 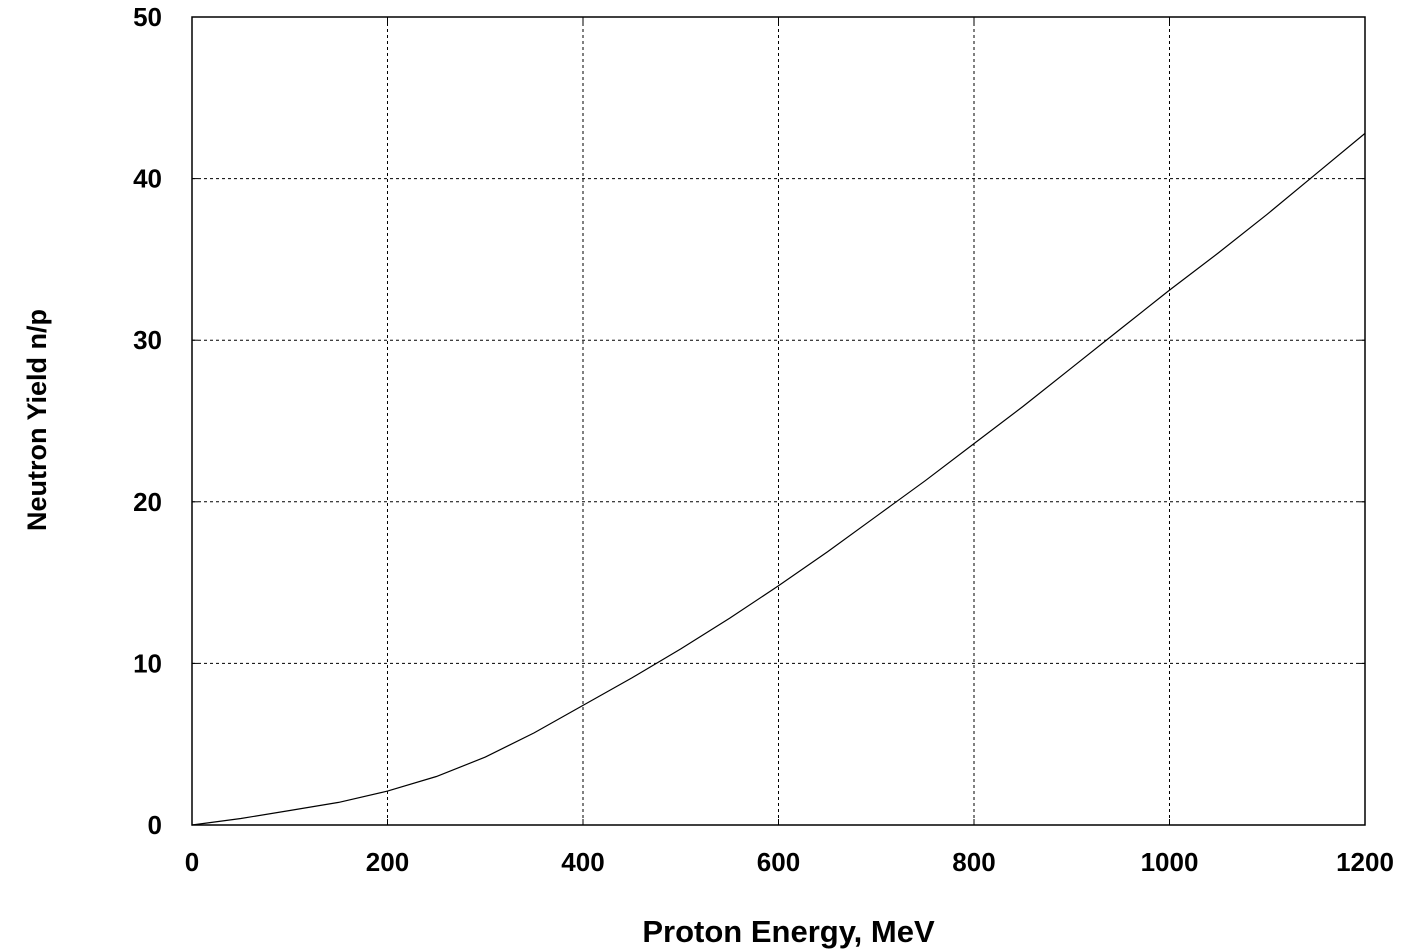 What do you see at coordinates (147, 179) in the screenshot?
I see `y-tick-label: 40` at bounding box center [147, 179].